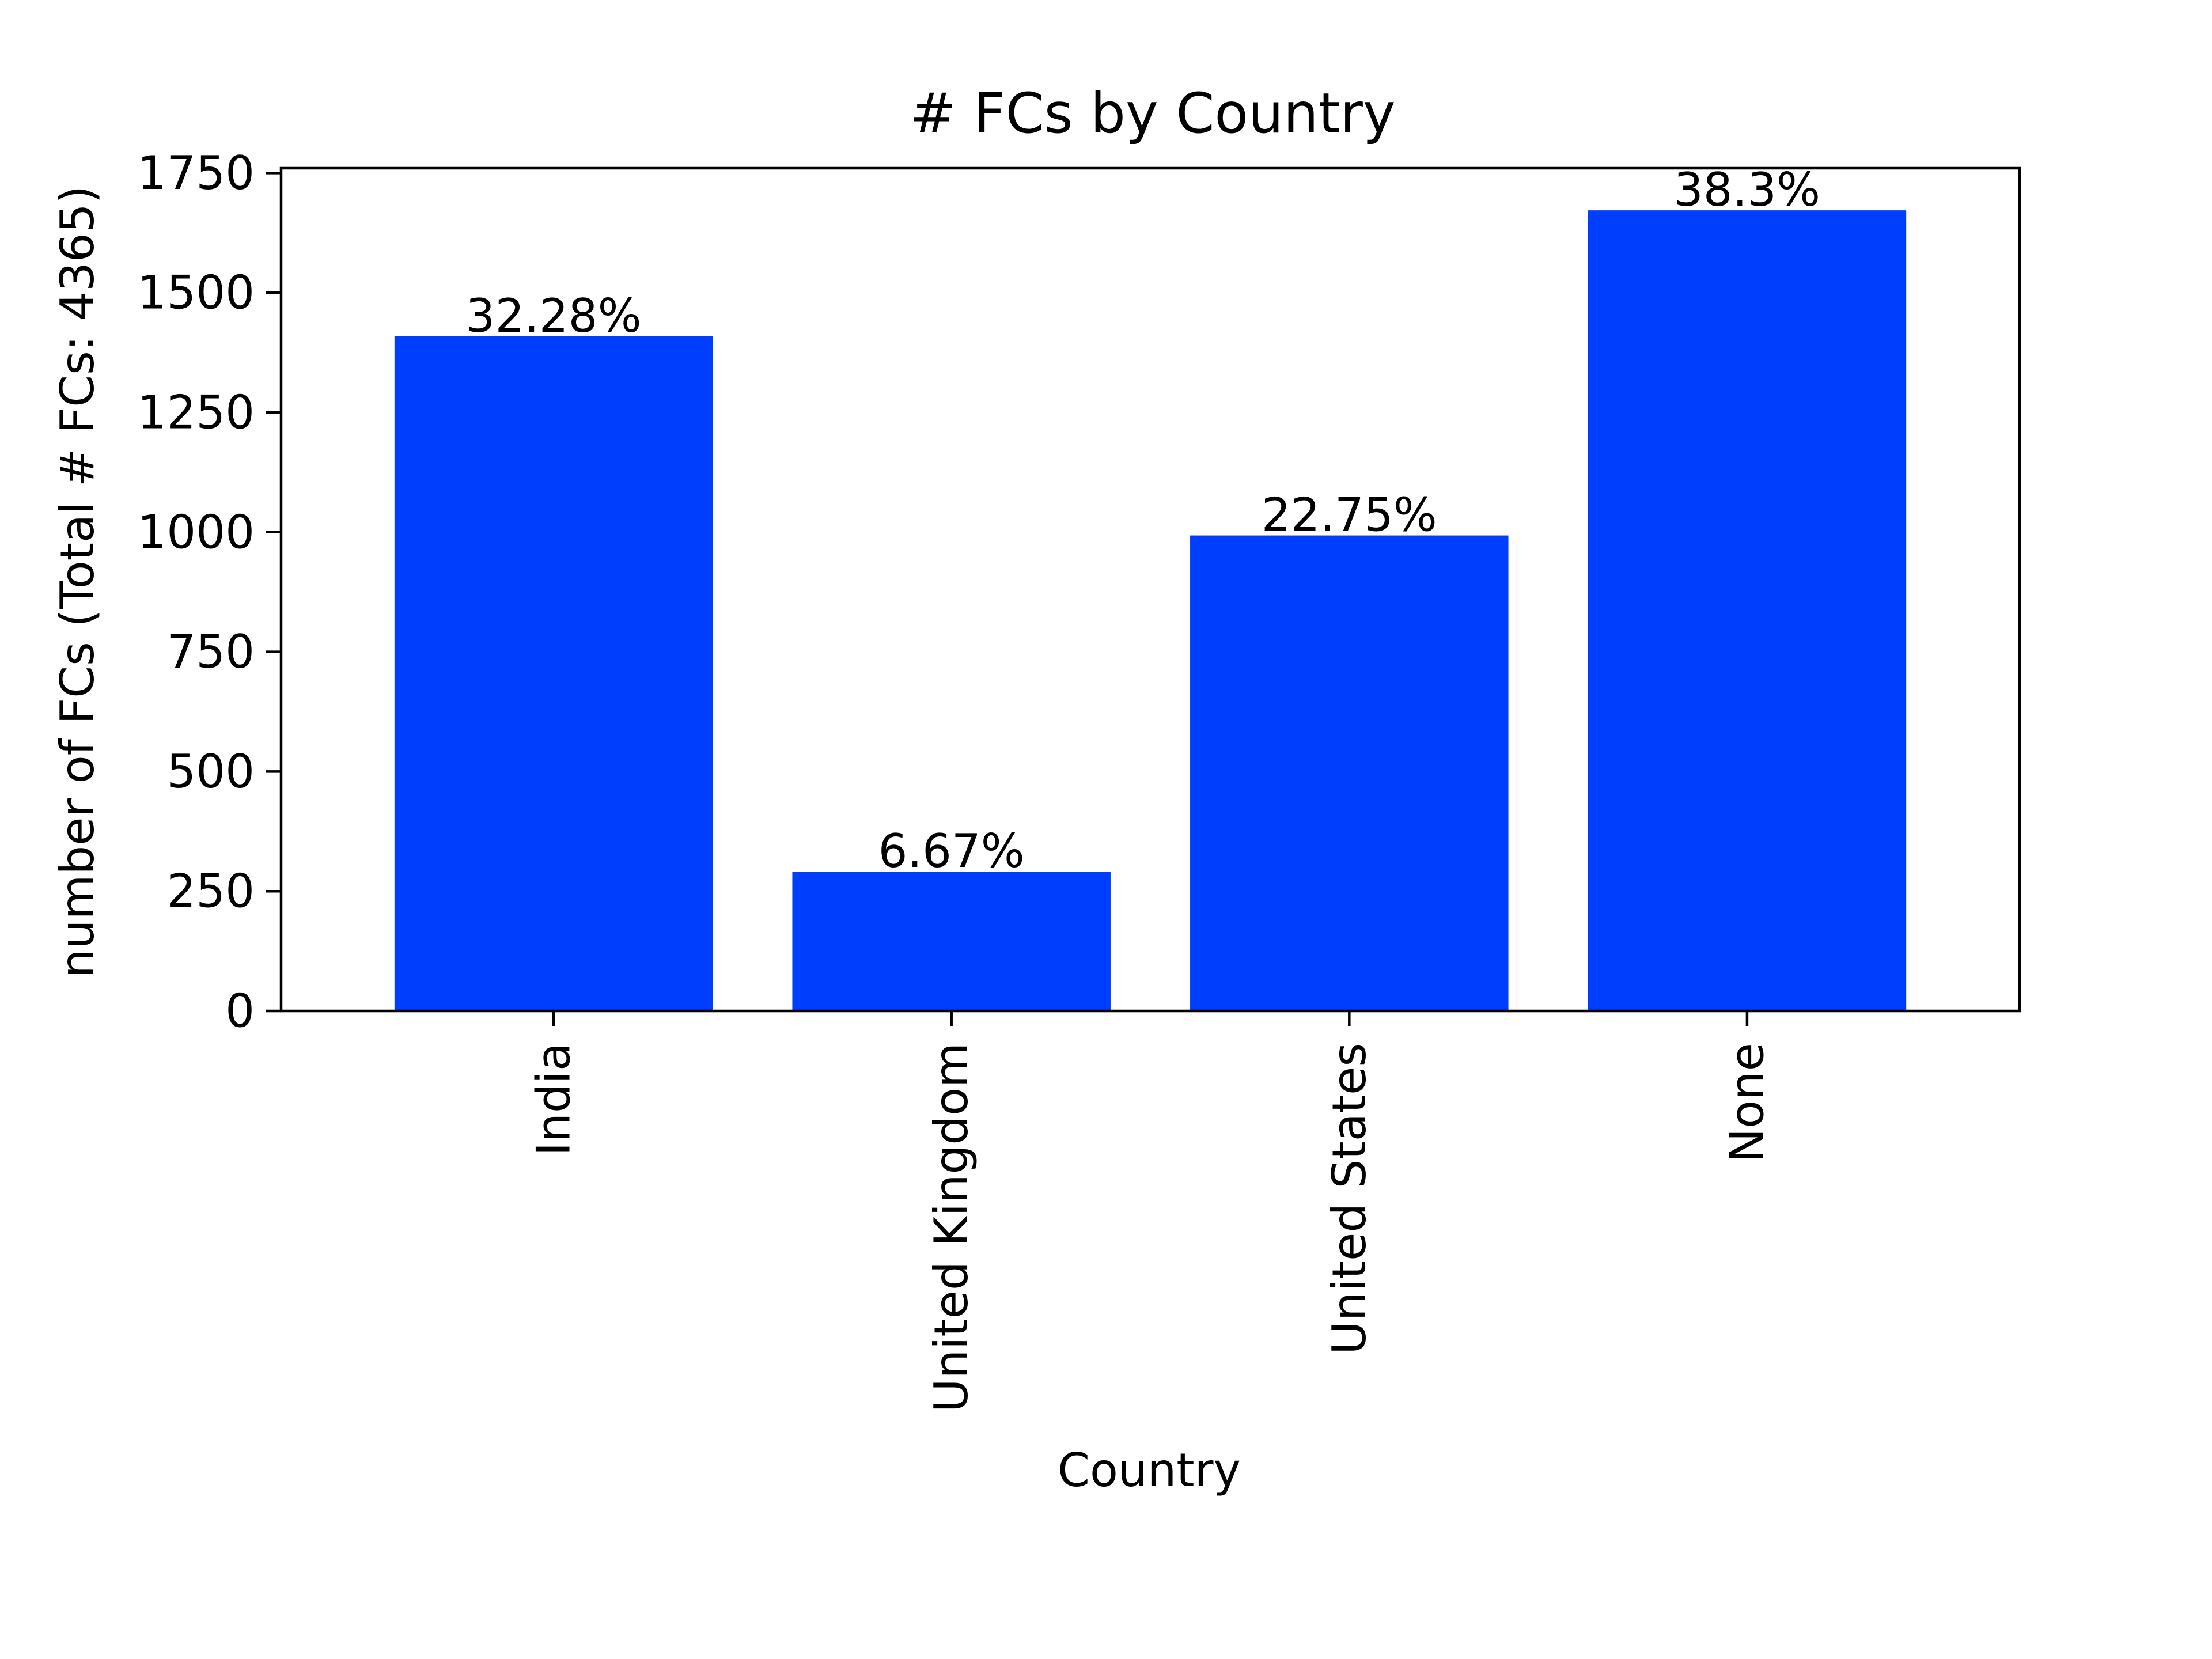 The width and height of the screenshot is (2212, 1659). I want to click on bar-value-label: 32.28%, so click(554, 316).